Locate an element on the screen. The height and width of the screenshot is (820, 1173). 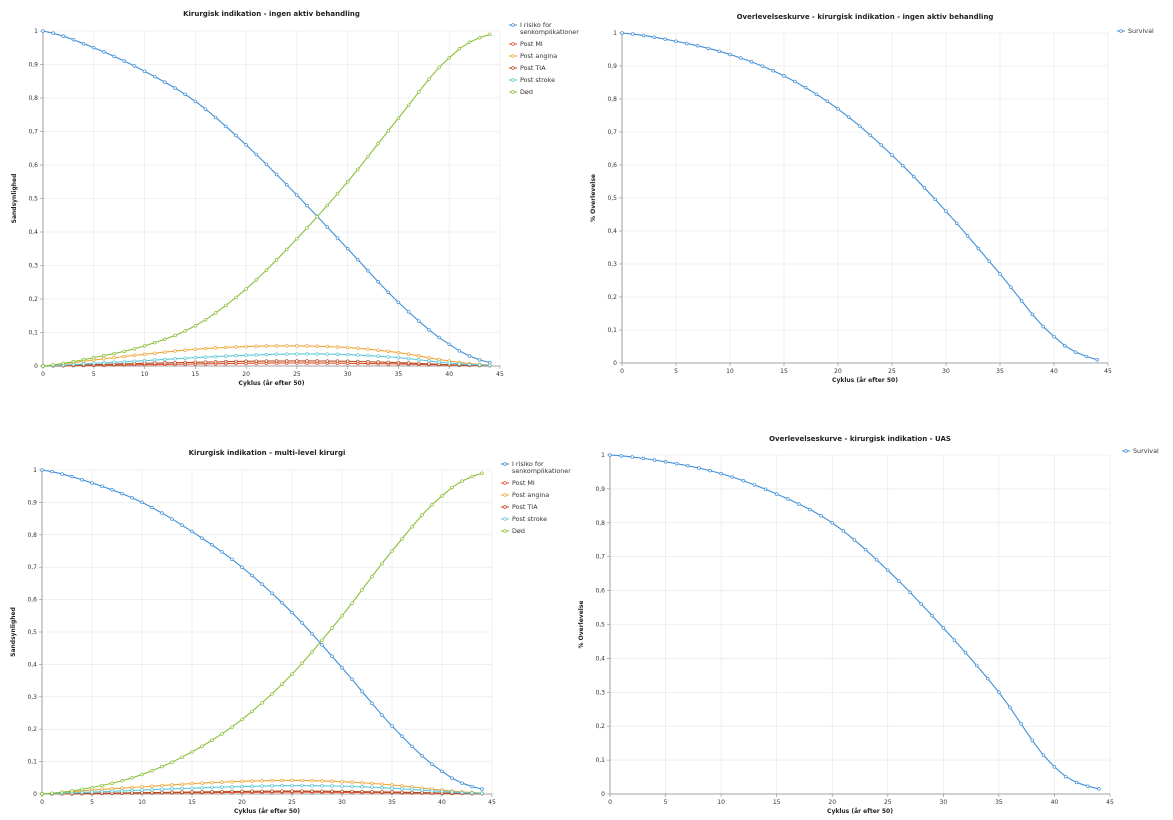
legend-label: Post TIA is located at coordinates (533, 68).